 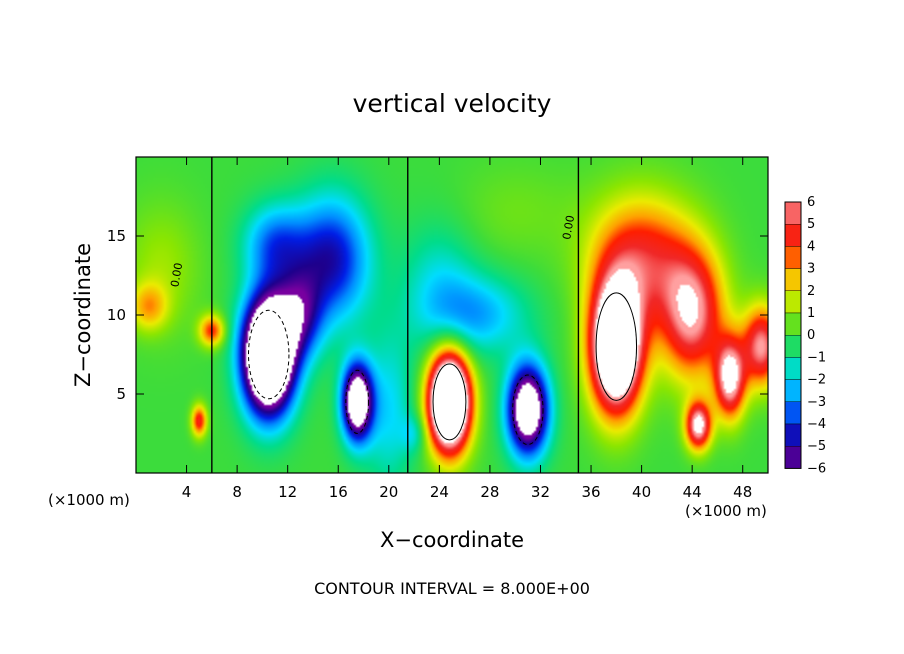 I want to click on colorbar-label: −3, so click(x=816, y=402).